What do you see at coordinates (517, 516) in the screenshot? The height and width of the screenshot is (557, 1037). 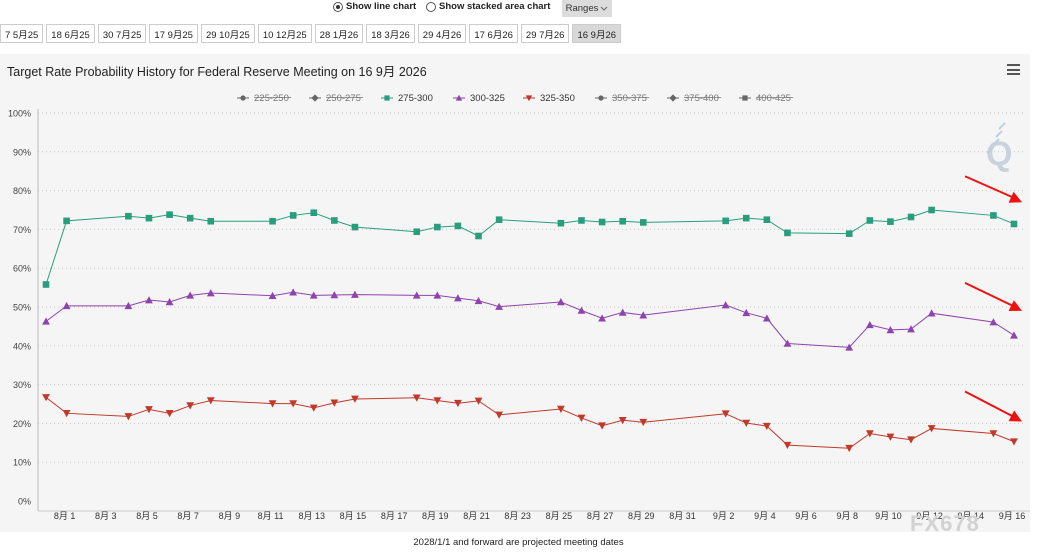 I see `x-tick-label: 8月 23` at bounding box center [517, 516].